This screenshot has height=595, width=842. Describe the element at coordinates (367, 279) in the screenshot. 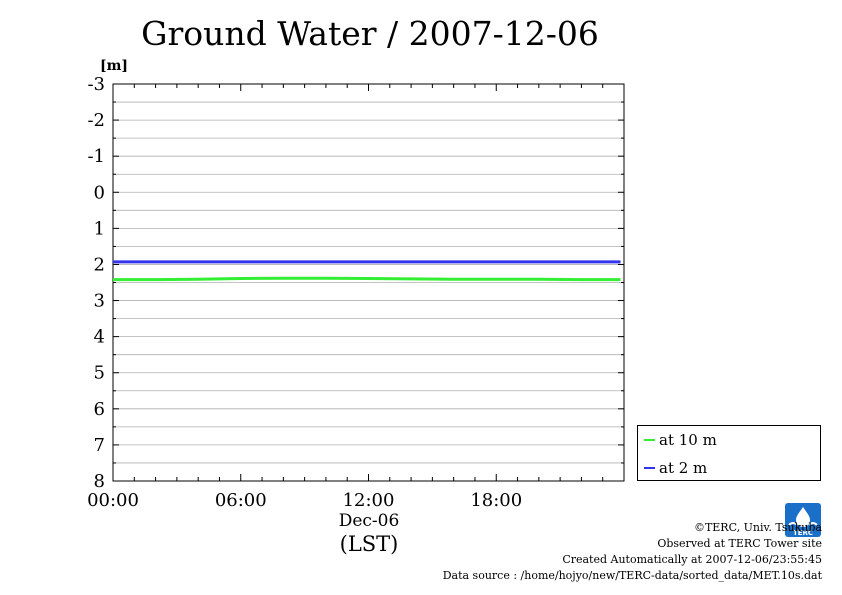

I see `series-line-at-10m` at that location.